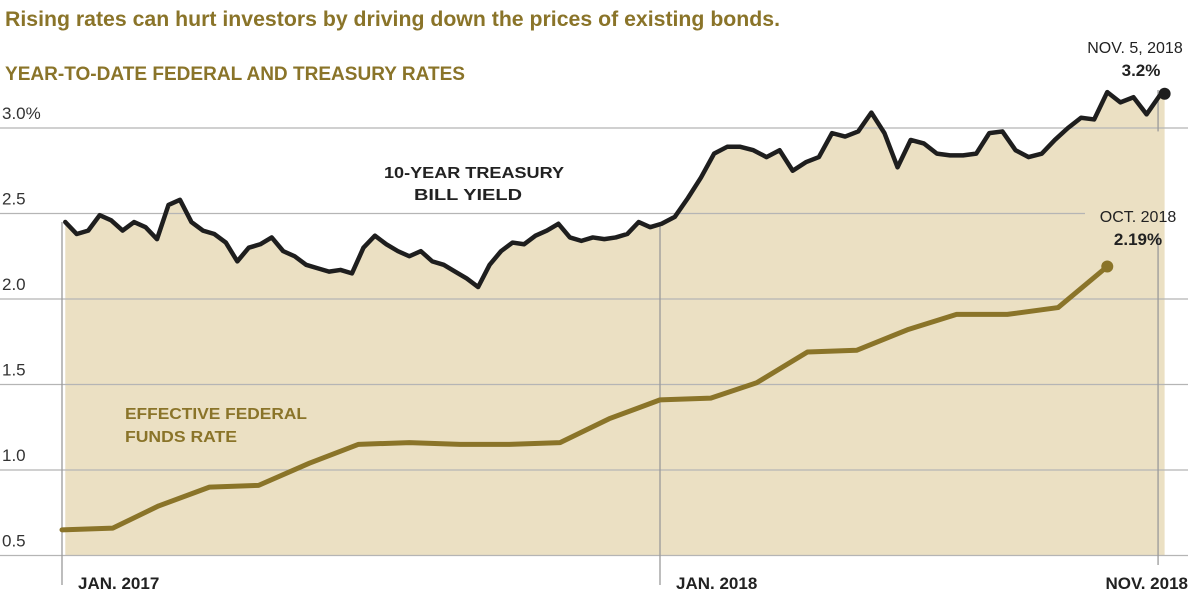 The image size is (1200, 600). Describe the element at coordinates (118, 583) in the screenshot. I see `x-tick-label: JAN. 2017` at that location.